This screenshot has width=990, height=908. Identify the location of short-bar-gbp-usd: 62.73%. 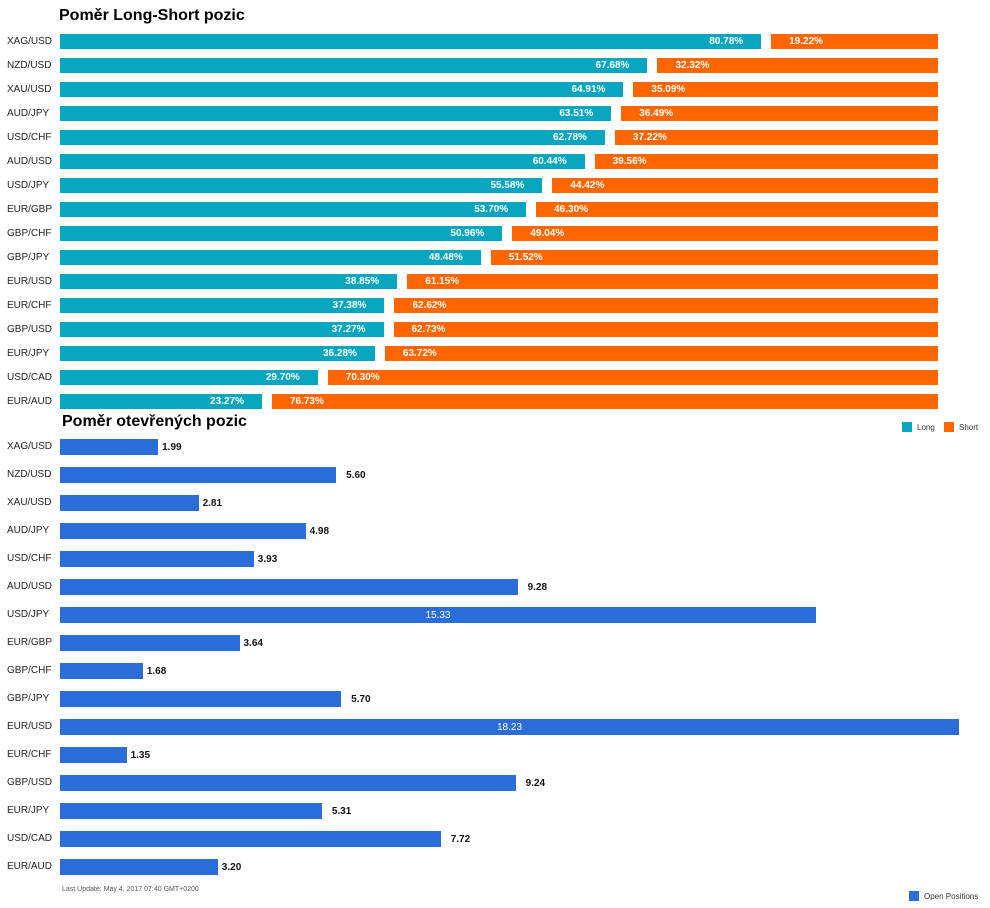
(665, 329).